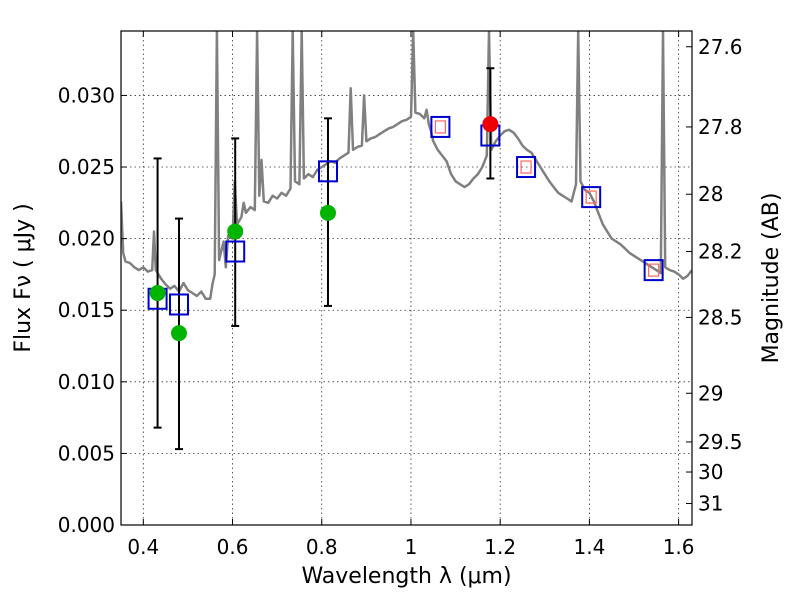 This screenshot has height=600, width=800. I want to click on x-tick-label: 1.2, so click(500, 547).